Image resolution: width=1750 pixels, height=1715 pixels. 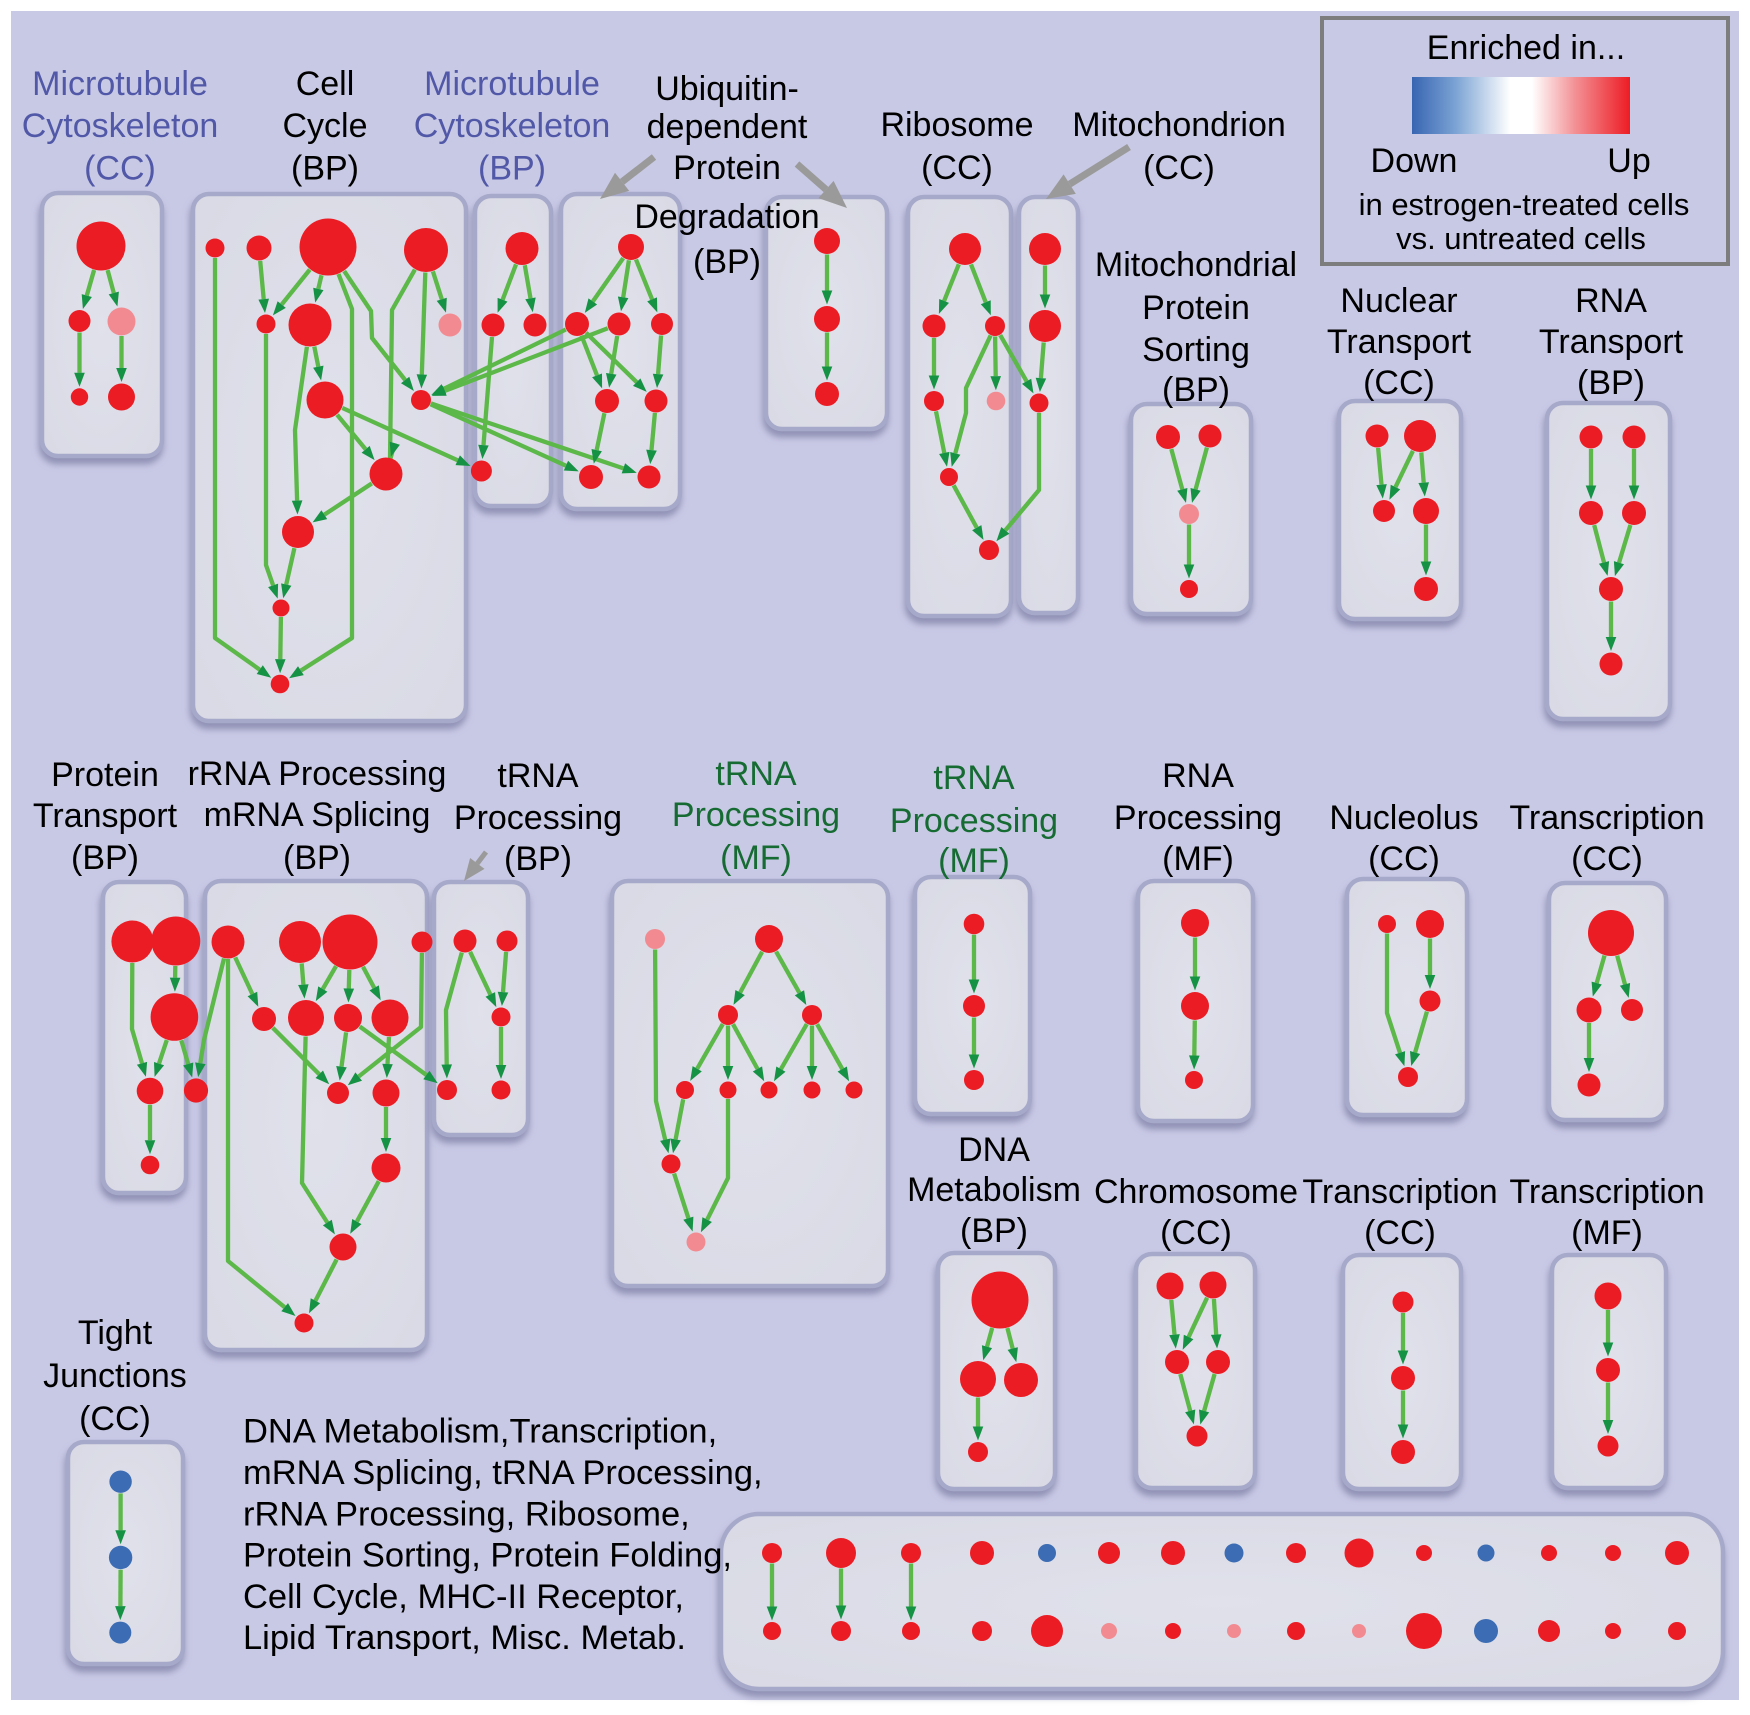 What do you see at coordinates (115, 1376) in the screenshot?
I see `svg-text: Junctions` at bounding box center [115, 1376].